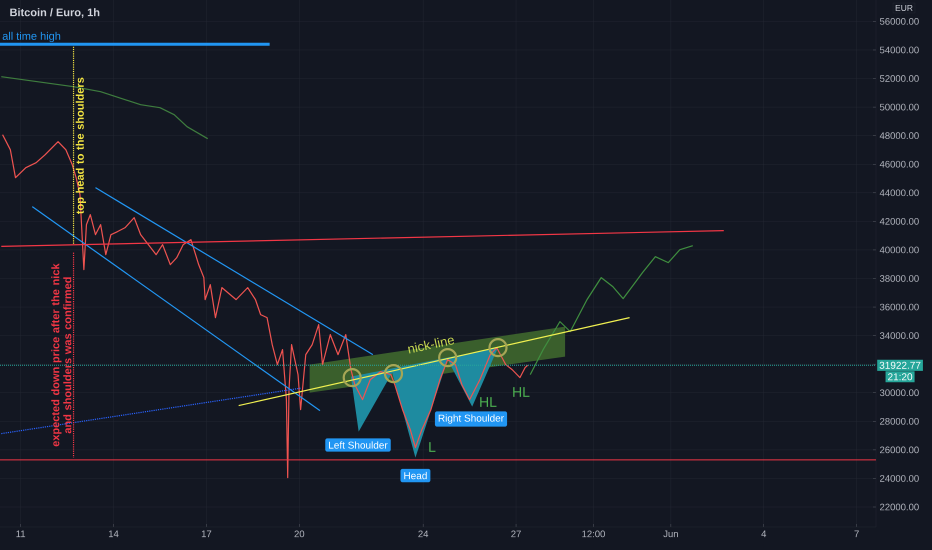 Image resolution: width=932 pixels, height=550 pixels. Describe the element at coordinates (899, 192) in the screenshot. I see `y-tick-label: 44000.00` at that location.